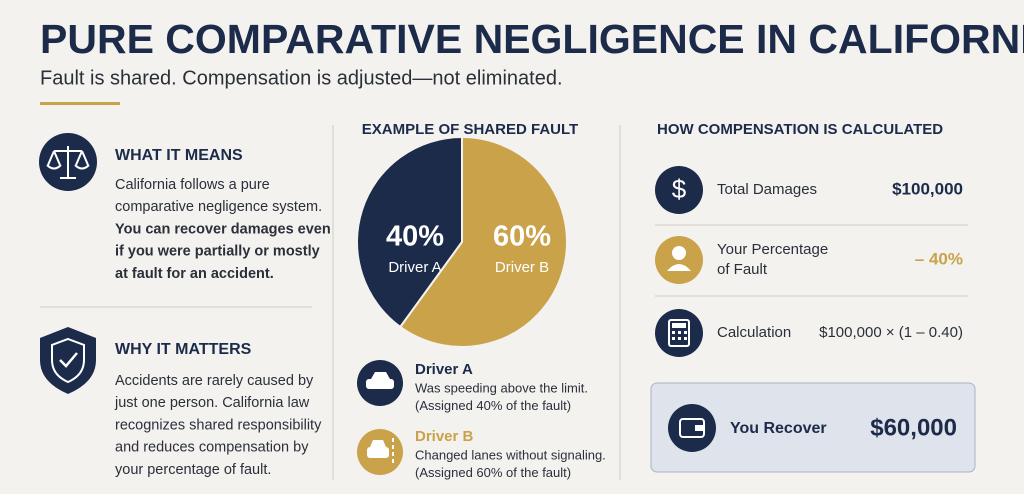 This screenshot has height=494, width=1024. I want to click on slice-label: Driver B, so click(522, 267).